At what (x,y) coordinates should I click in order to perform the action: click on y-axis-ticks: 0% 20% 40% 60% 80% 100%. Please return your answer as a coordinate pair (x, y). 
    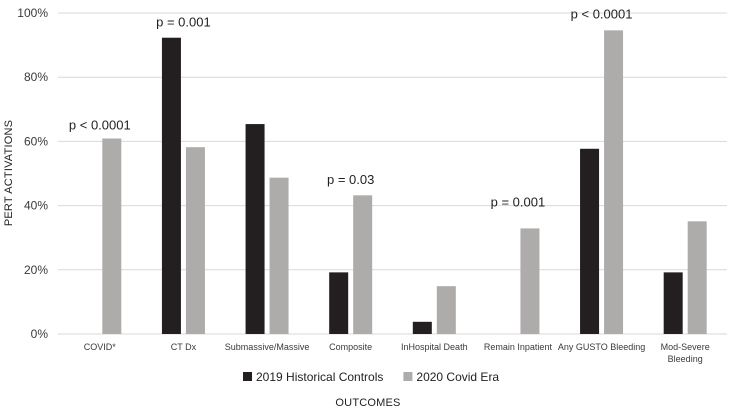
    Looking at the image, I should click on (32, 173).